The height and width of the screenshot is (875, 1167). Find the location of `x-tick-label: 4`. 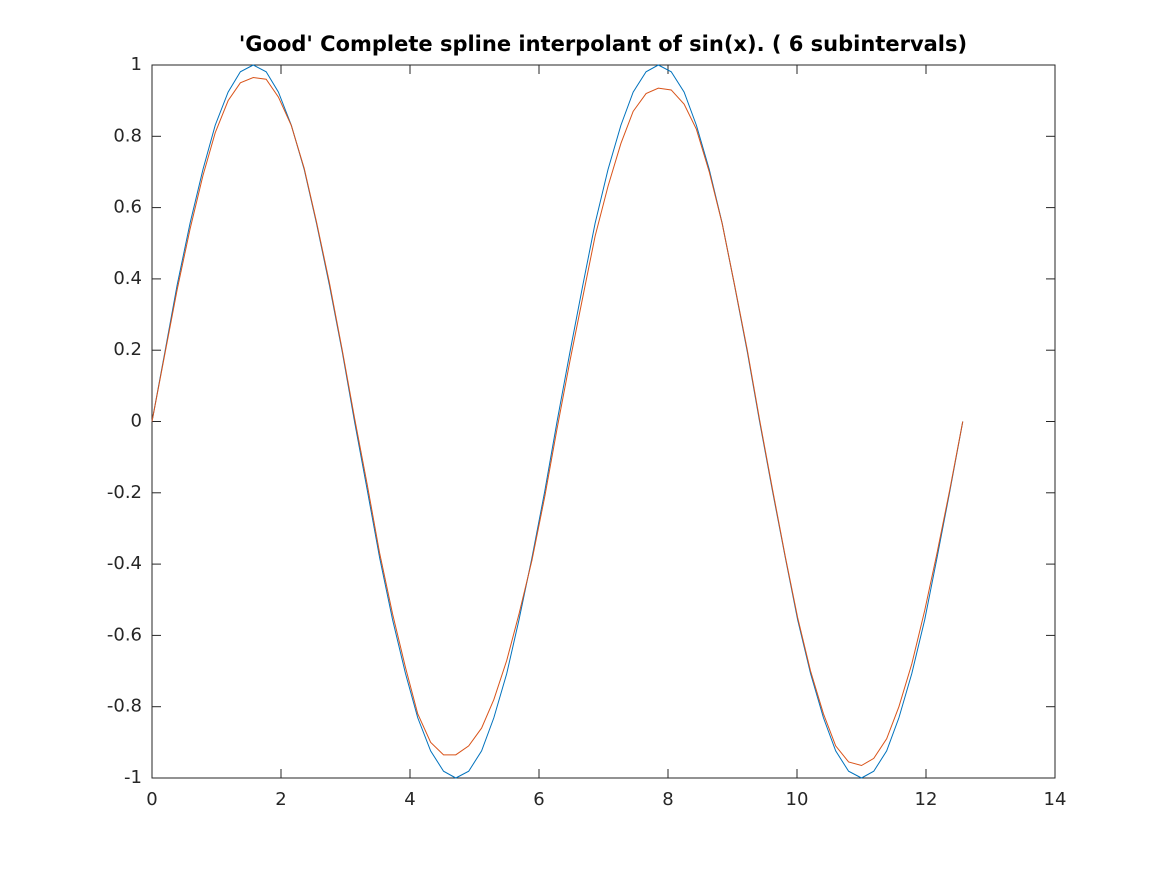

x-tick-label: 4 is located at coordinates (409, 799).